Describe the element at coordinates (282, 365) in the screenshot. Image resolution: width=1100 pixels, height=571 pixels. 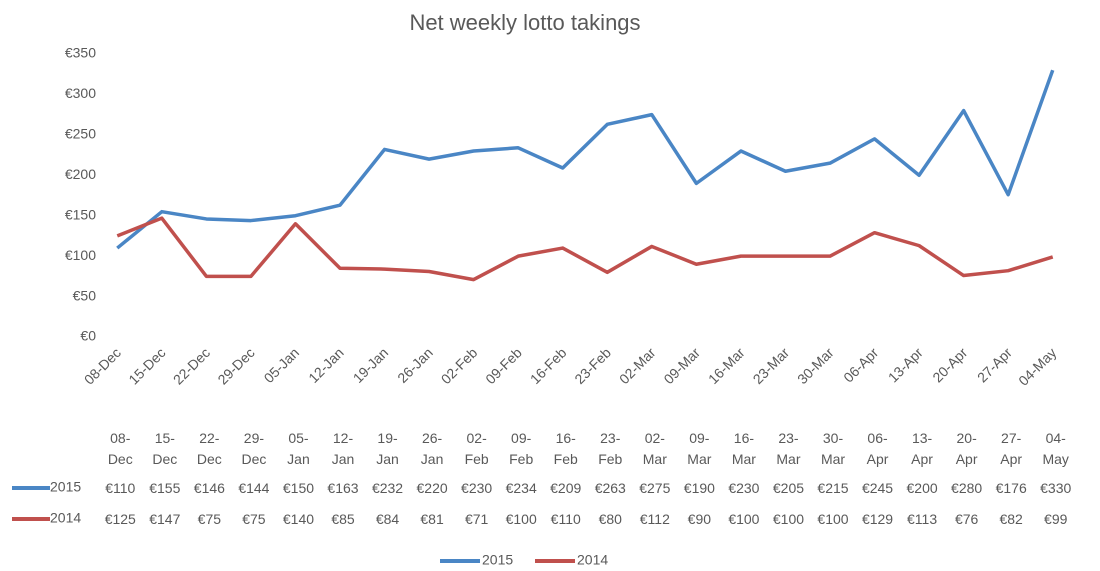
I see `x-tick-label: 05-Jan` at that location.